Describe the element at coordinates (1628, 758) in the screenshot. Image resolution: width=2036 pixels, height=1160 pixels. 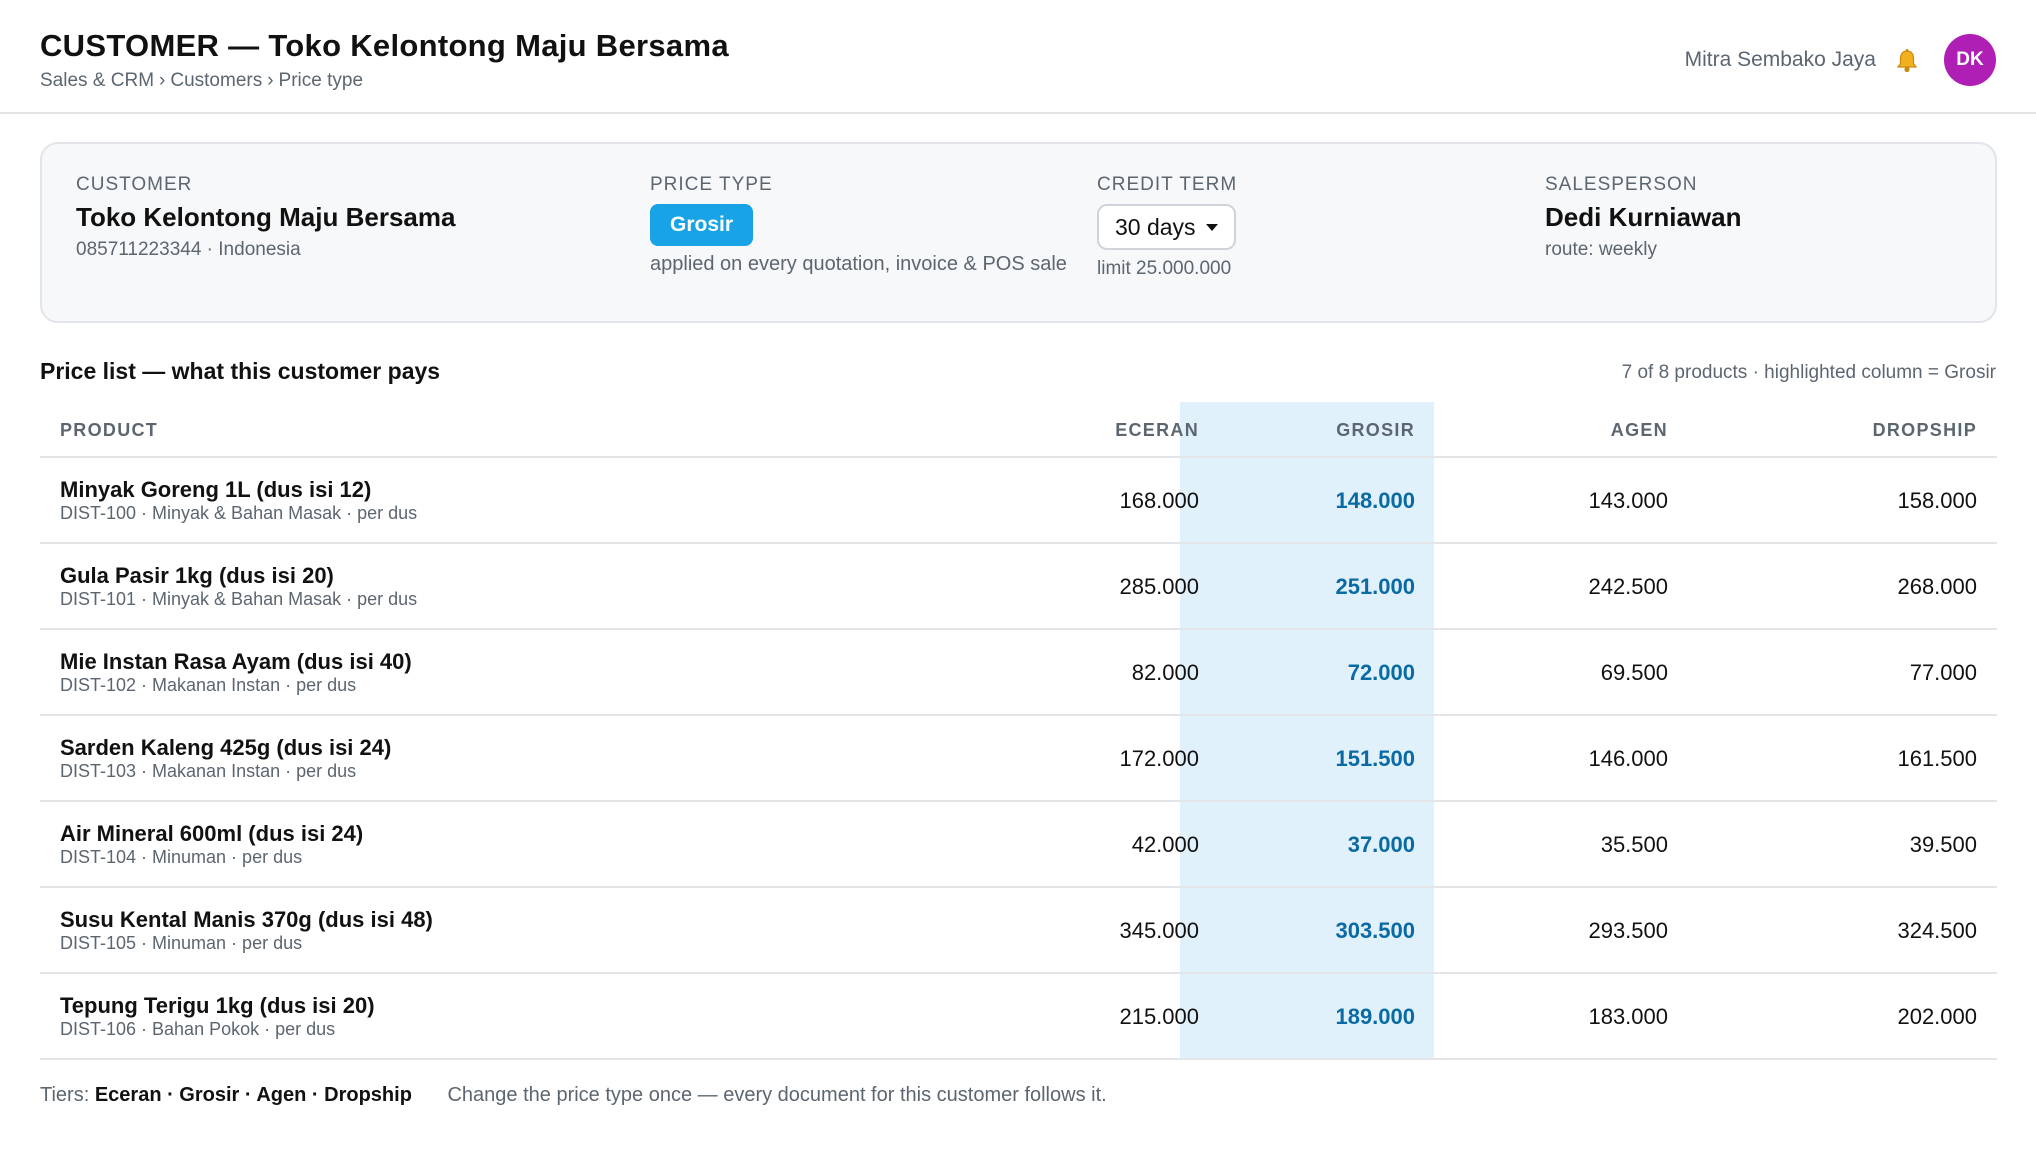
I see `price-agen: 146.000` at that location.